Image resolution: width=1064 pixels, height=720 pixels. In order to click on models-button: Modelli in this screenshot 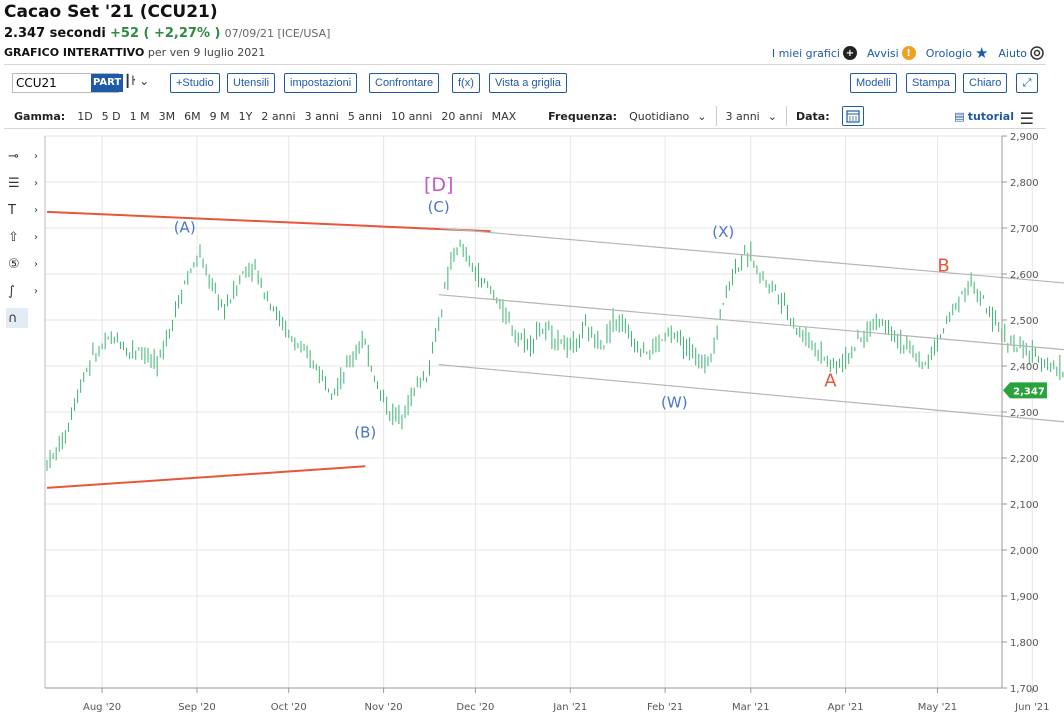, I will do `click(873, 83)`.